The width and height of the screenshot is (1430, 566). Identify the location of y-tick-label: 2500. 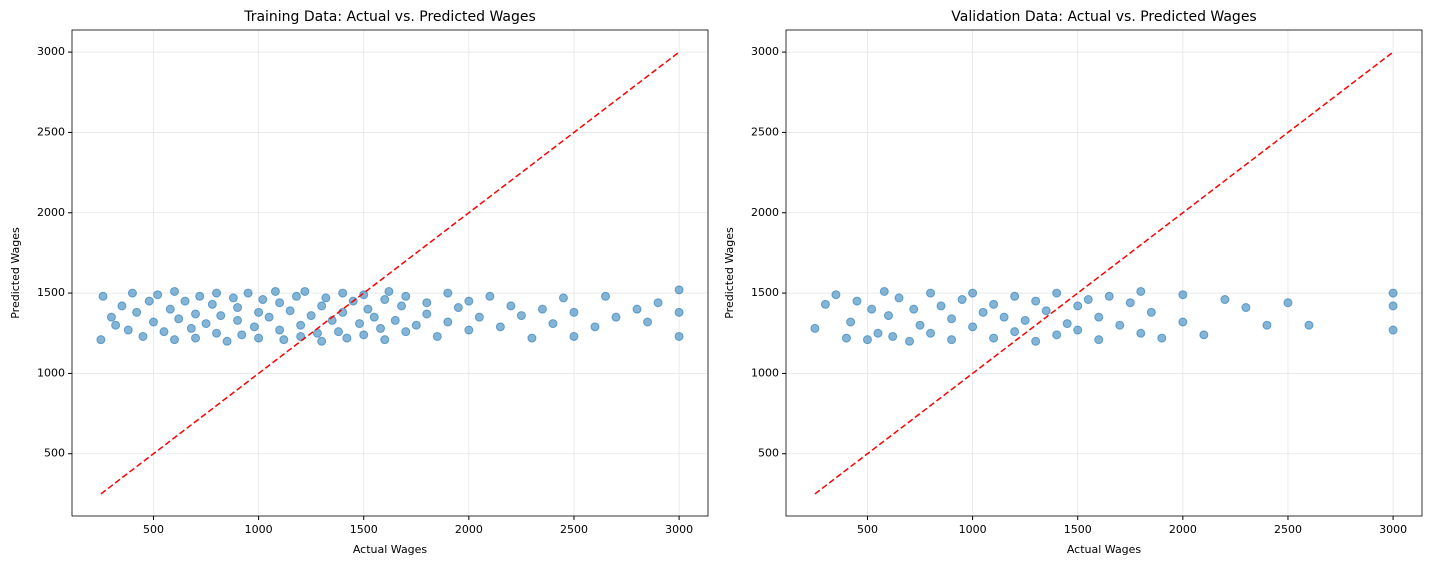
(51, 131).